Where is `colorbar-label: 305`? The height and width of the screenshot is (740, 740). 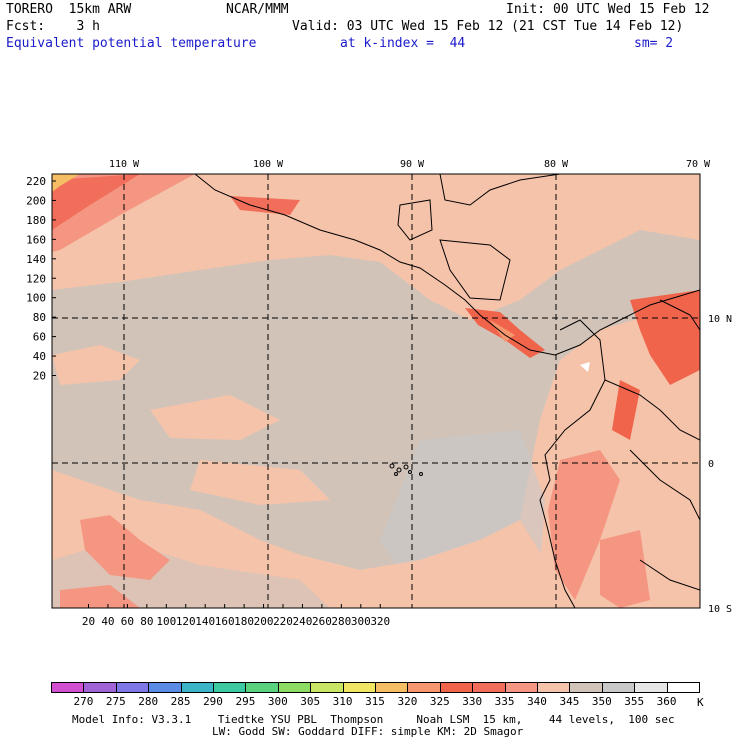
colorbar-label: 305 is located at coordinates (310, 701).